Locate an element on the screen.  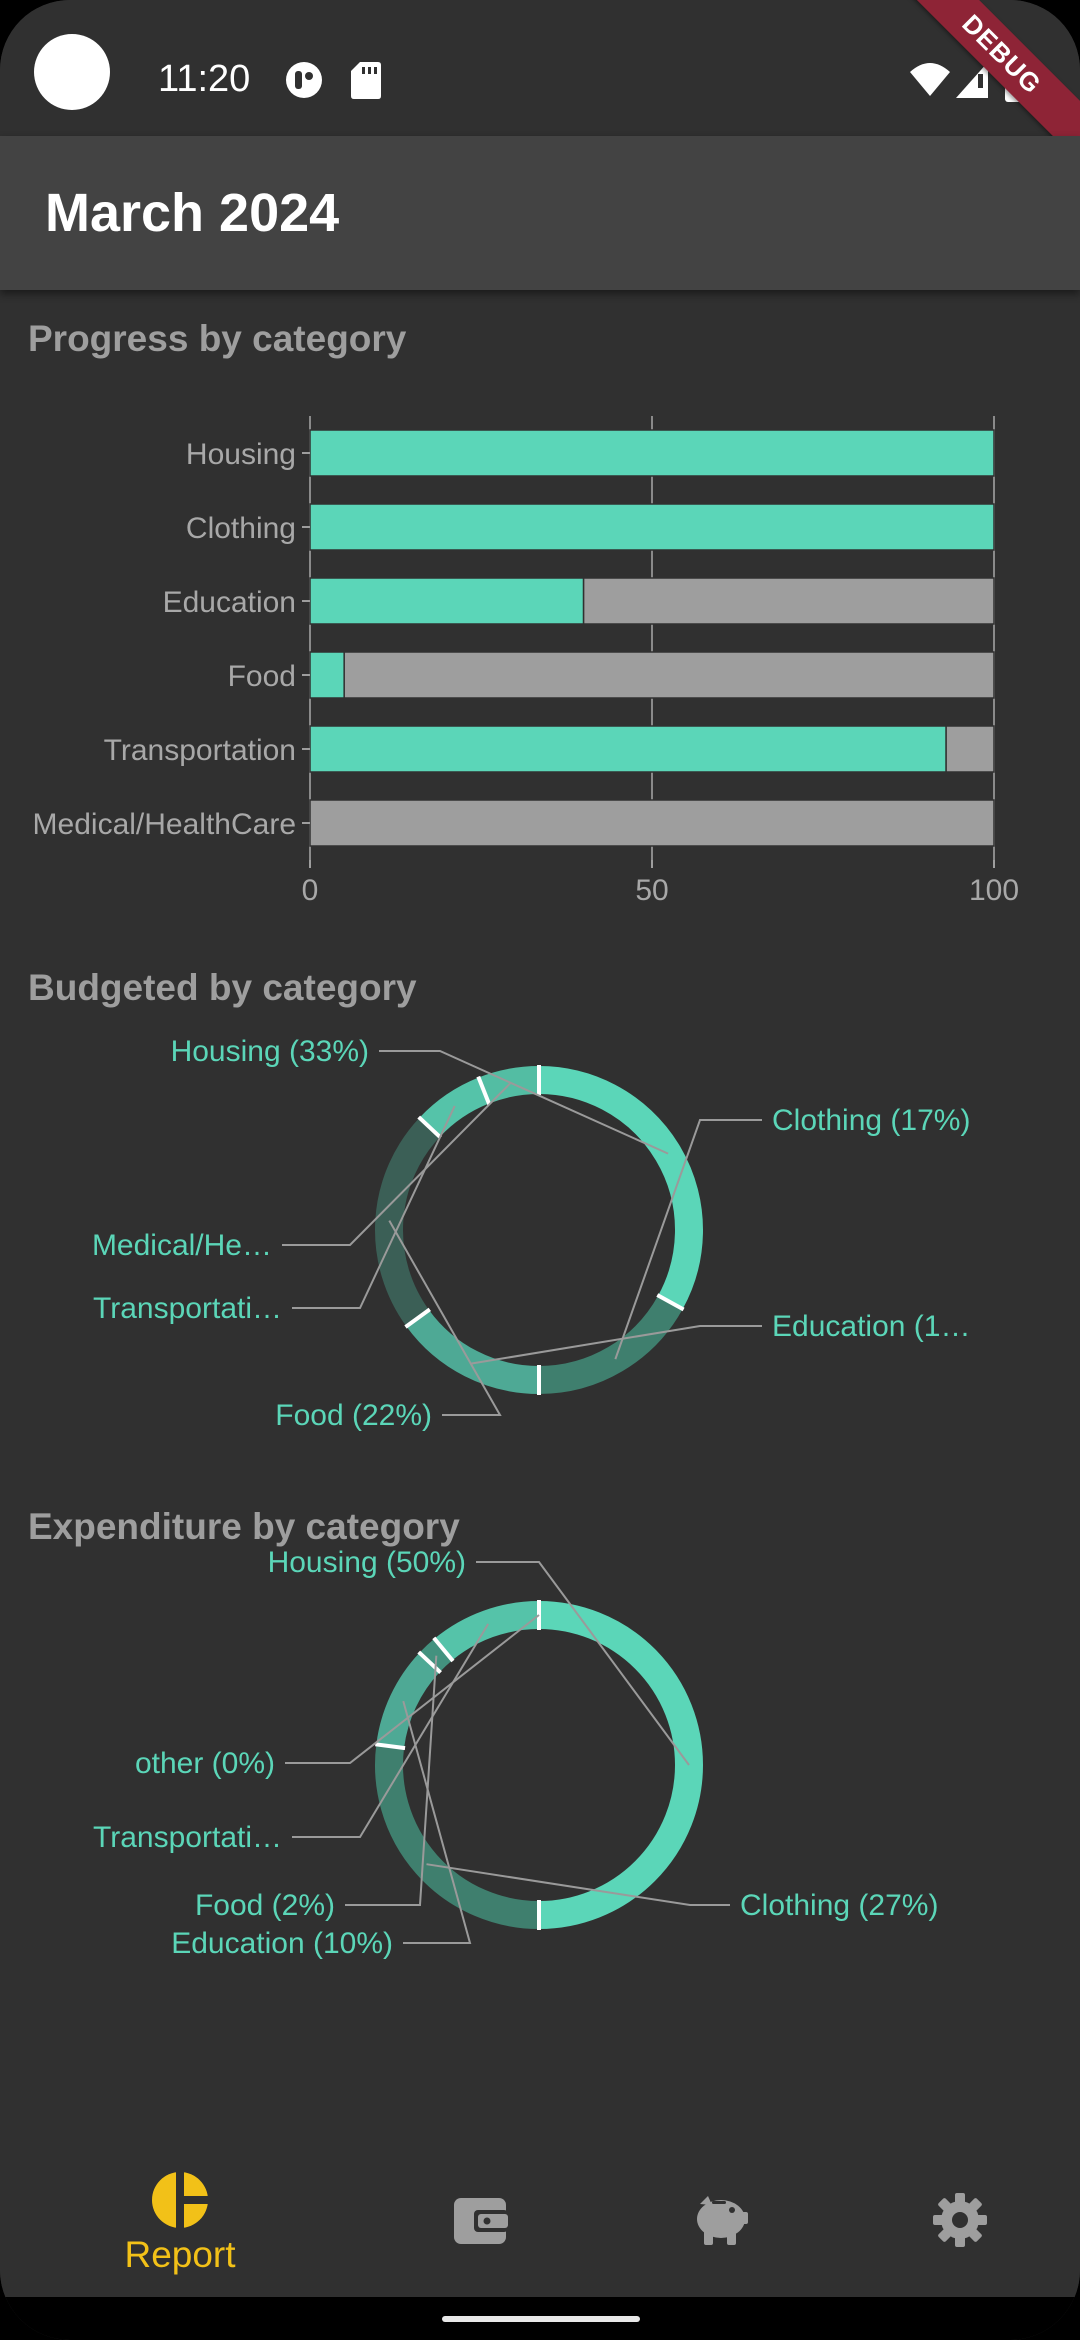
slice-label: Education (10%) is located at coordinates (282, 1943).